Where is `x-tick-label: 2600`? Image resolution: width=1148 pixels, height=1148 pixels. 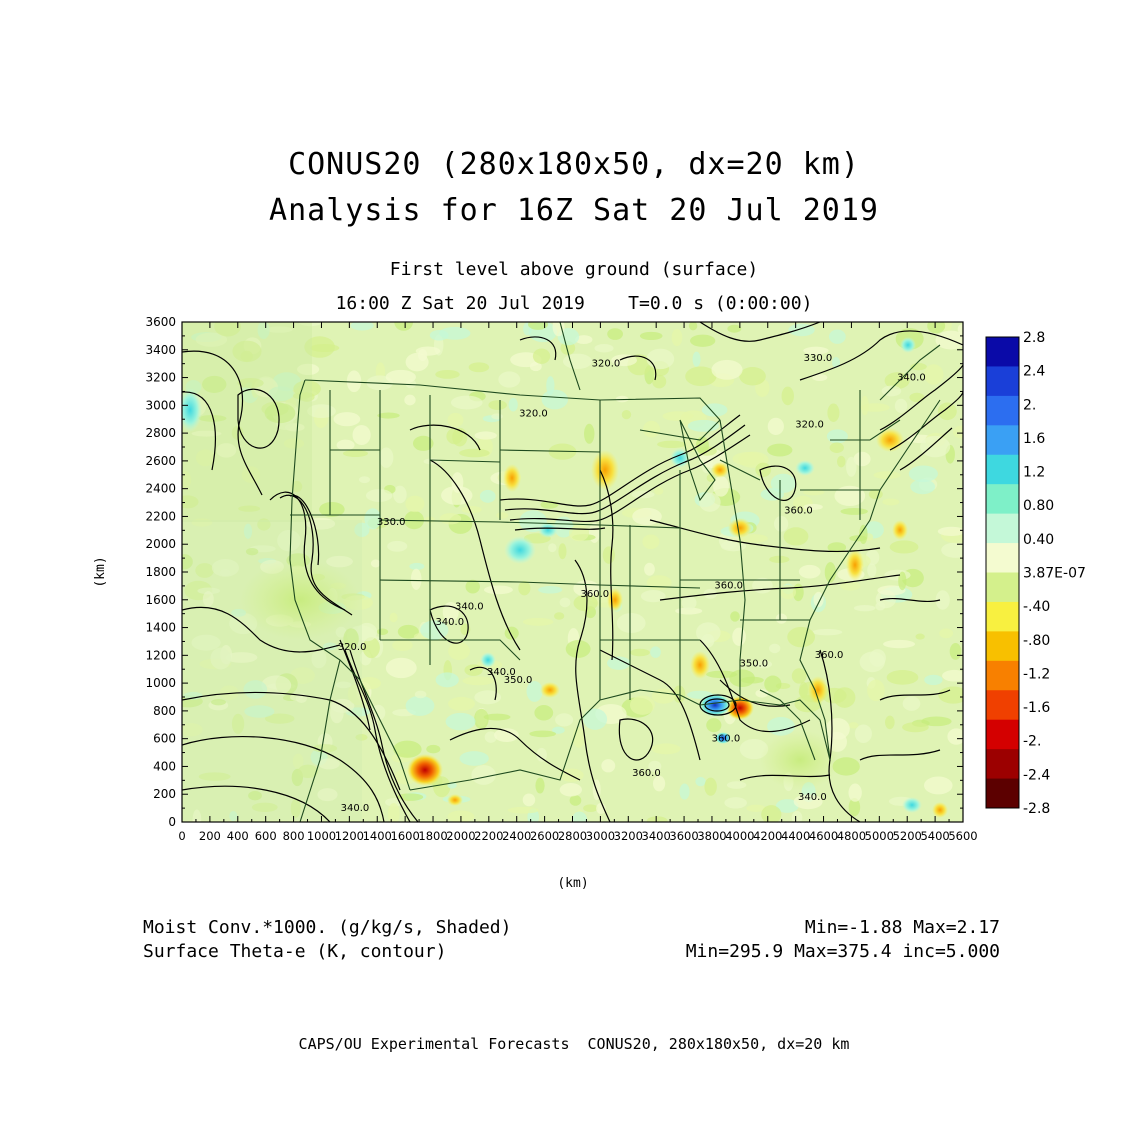 x-tick-label: 2600 is located at coordinates (544, 836).